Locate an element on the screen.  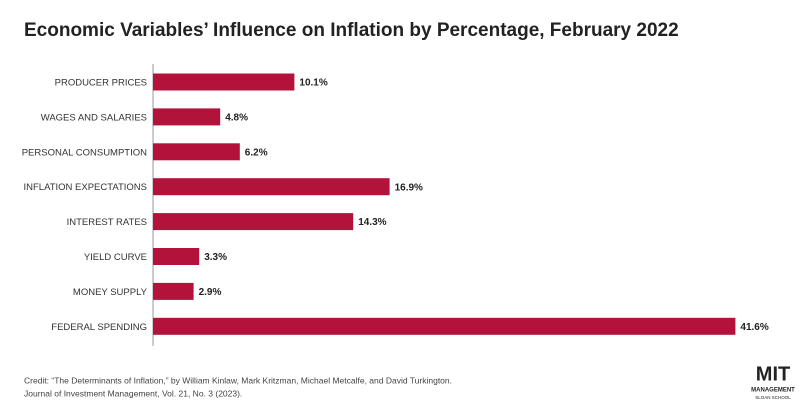
value-label: 14.3% is located at coordinates (372, 222).